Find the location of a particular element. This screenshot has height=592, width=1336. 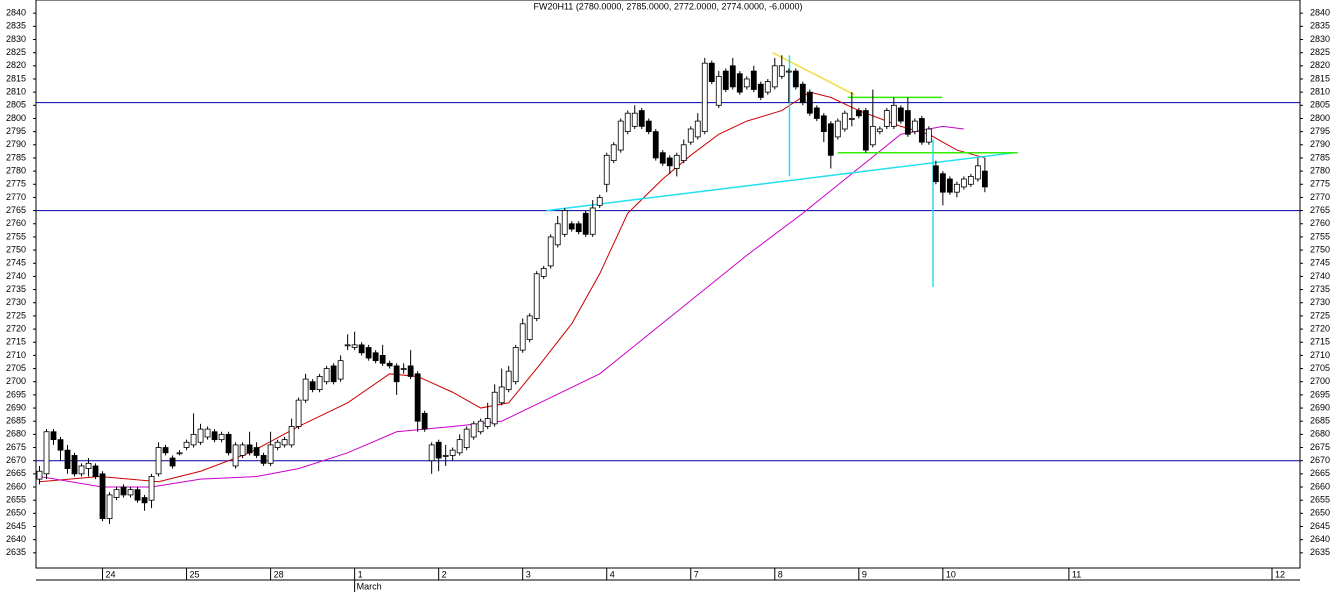

y-tick-label: 2690 is located at coordinates (16, 407).